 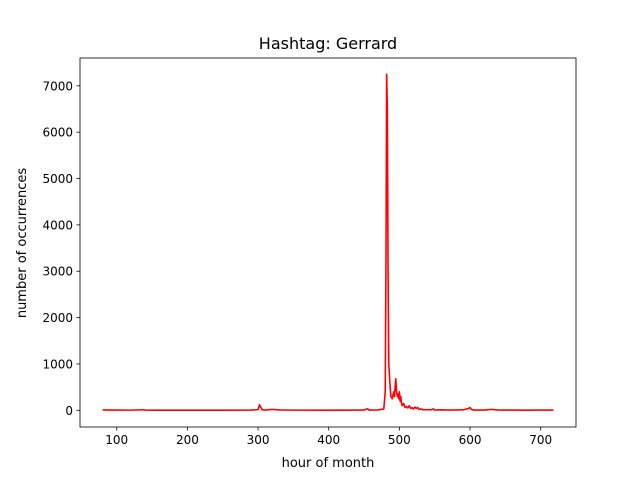 I want to click on x-tick-label: 300, so click(x=258, y=440).